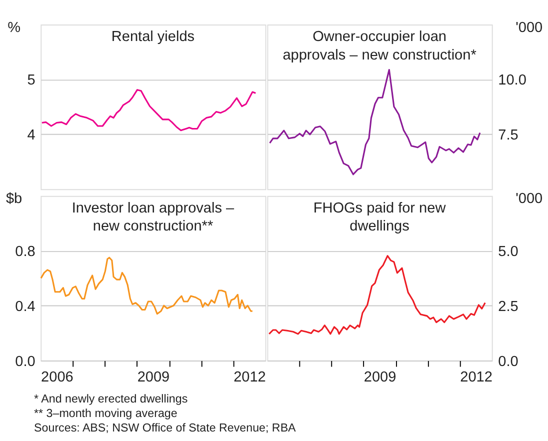 Image resolution: width=548 pixels, height=441 pixels. Describe the element at coordinates (165, 428) in the screenshot. I see `source-note: Sources: ABS; NSW Office of State Revenue; RBA` at that location.